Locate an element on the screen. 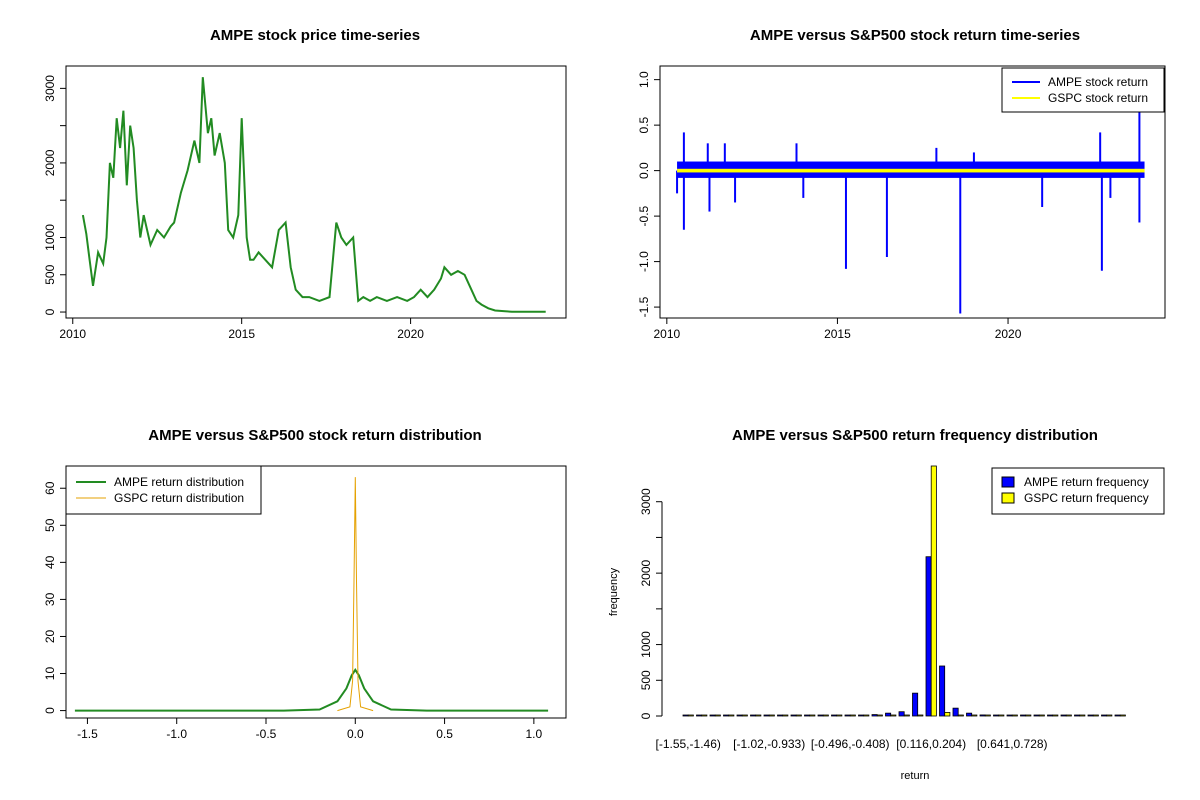  legend-swatch-ampe is located at coordinates (1008, 482).